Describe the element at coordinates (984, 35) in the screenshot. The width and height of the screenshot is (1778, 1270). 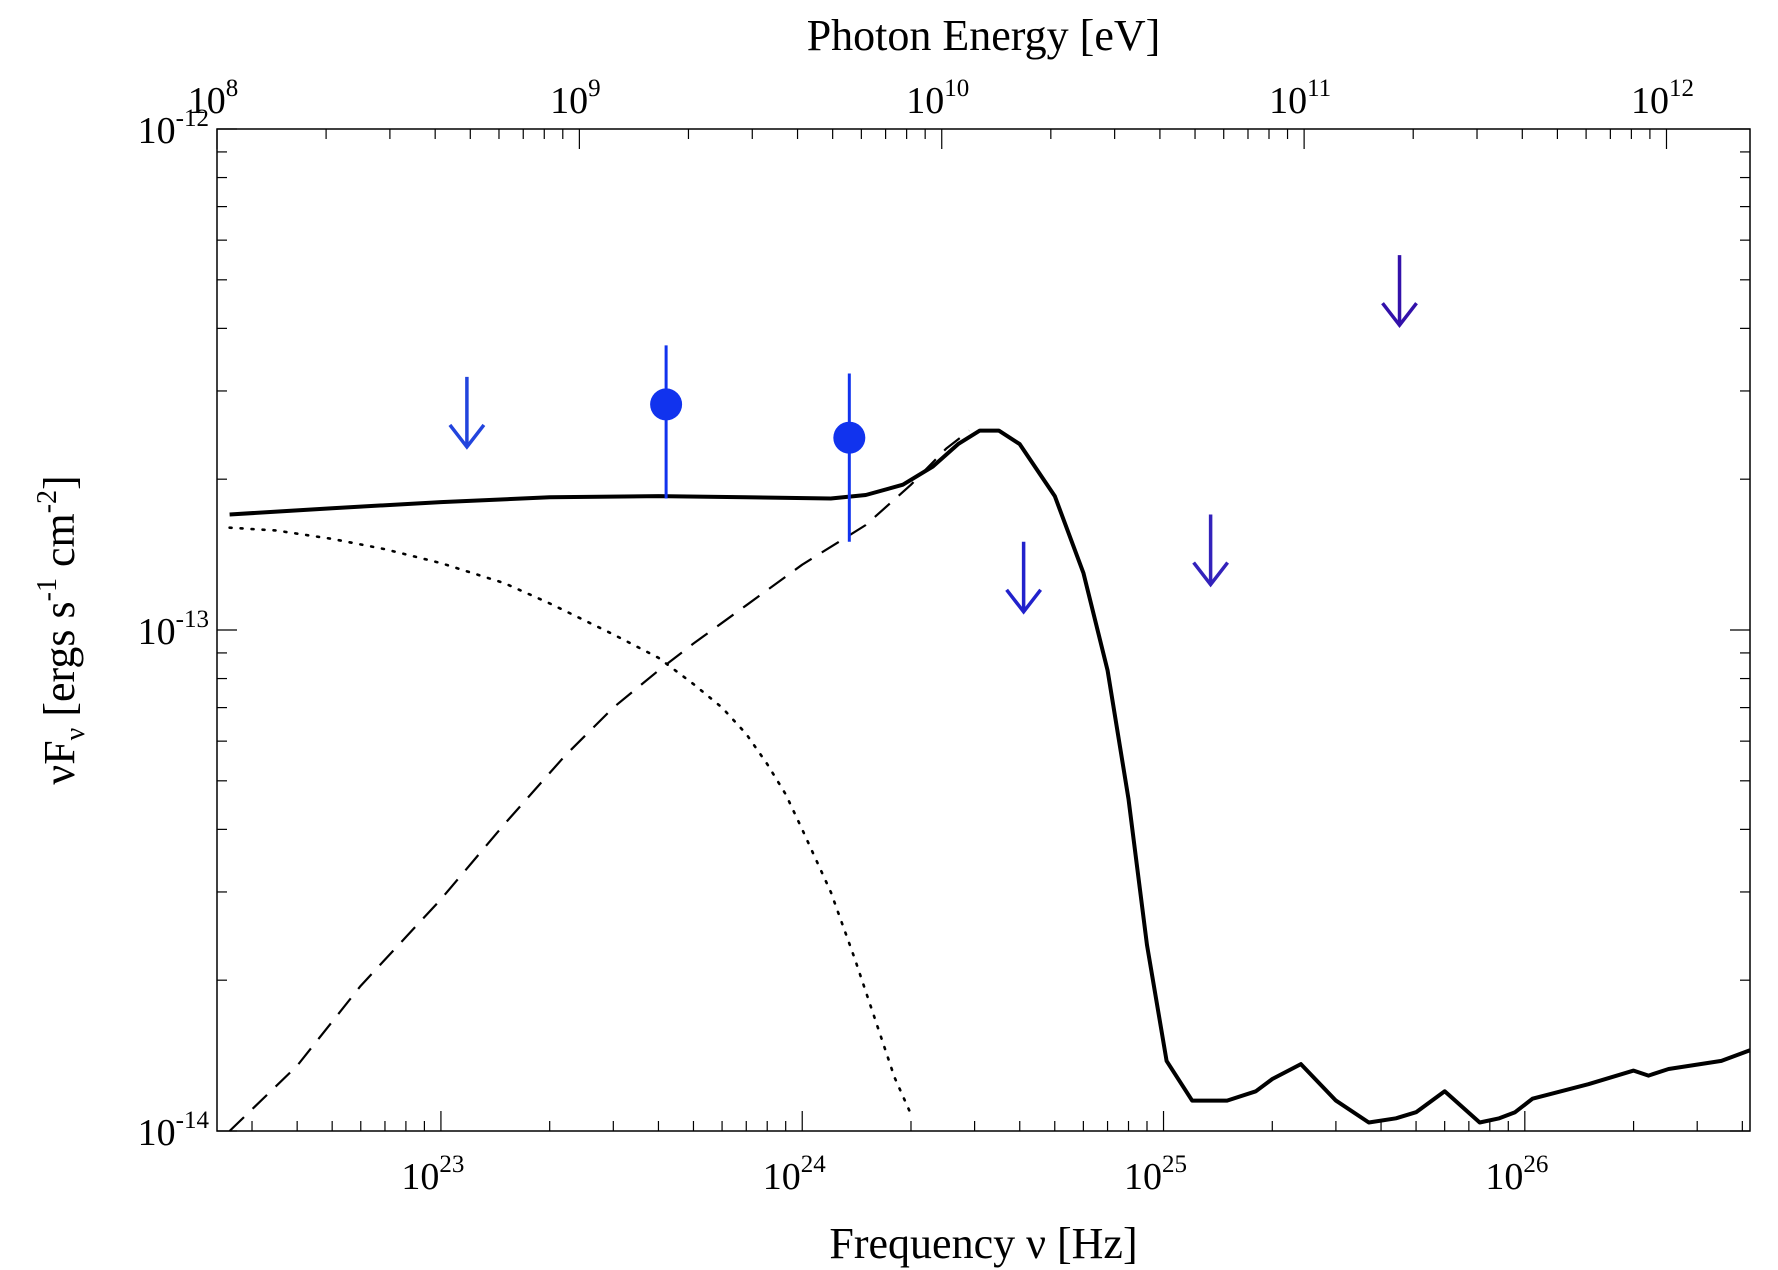
I see `top-axis-title: Photon Energy [eV]` at that location.